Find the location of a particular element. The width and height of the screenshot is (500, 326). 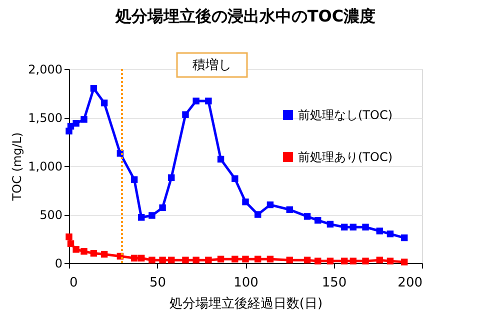

y-tick-label: 2,000 is located at coordinates (45, 69).